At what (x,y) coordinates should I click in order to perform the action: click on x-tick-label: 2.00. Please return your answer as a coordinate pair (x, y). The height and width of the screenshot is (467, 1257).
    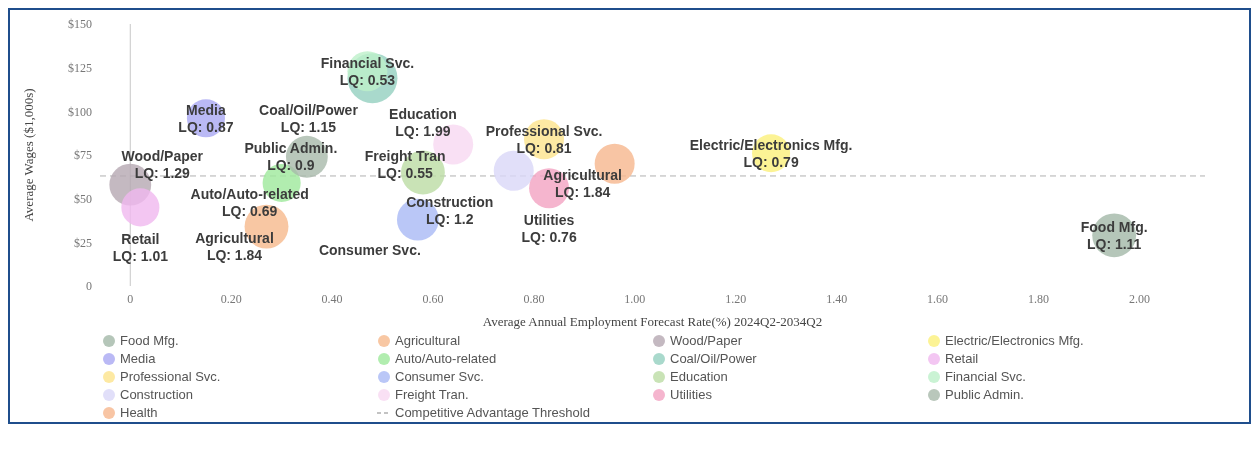
    Looking at the image, I should click on (1139, 298).